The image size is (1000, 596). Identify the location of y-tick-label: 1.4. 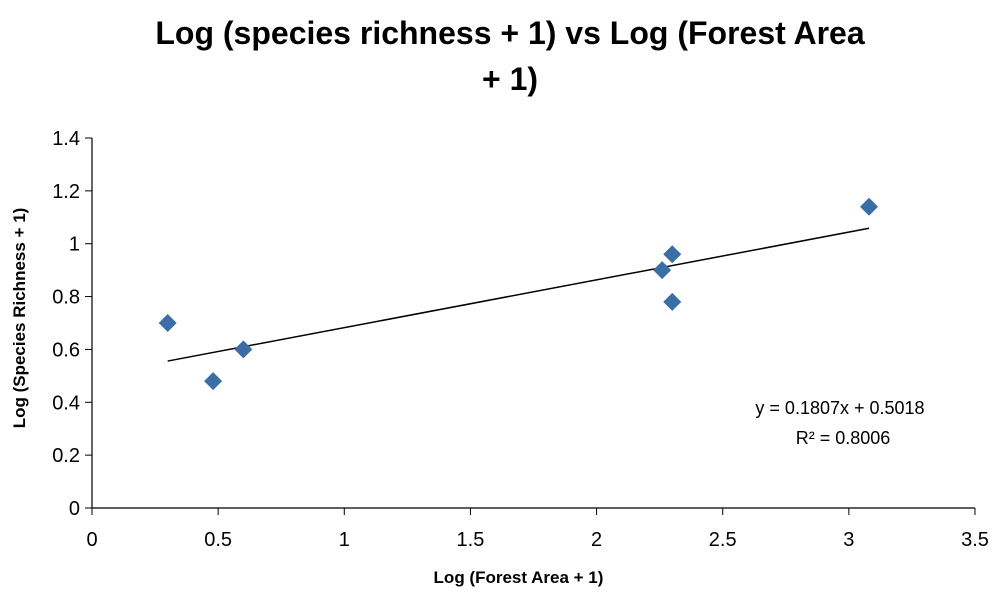
(66, 139).